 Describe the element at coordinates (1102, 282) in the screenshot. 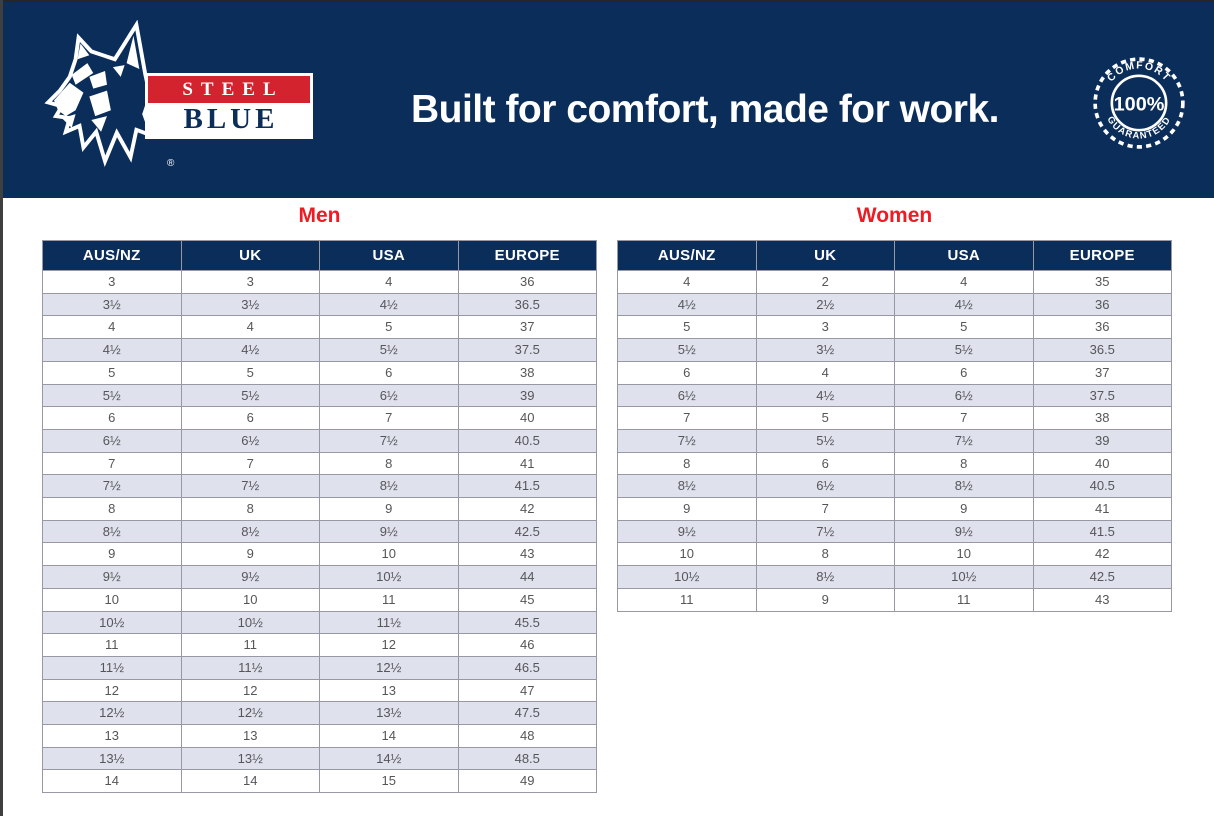

I see `size-cell: 35` at that location.